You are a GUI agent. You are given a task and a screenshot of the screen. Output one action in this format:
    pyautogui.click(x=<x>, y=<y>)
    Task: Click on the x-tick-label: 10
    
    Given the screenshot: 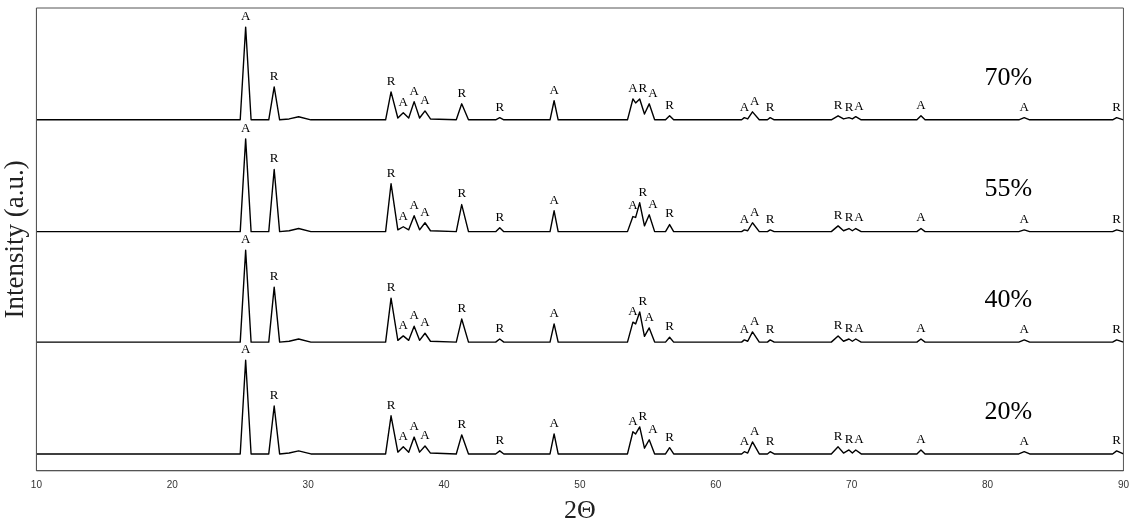 What is the action you would take?
    pyautogui.click(x=36, y=484)
    